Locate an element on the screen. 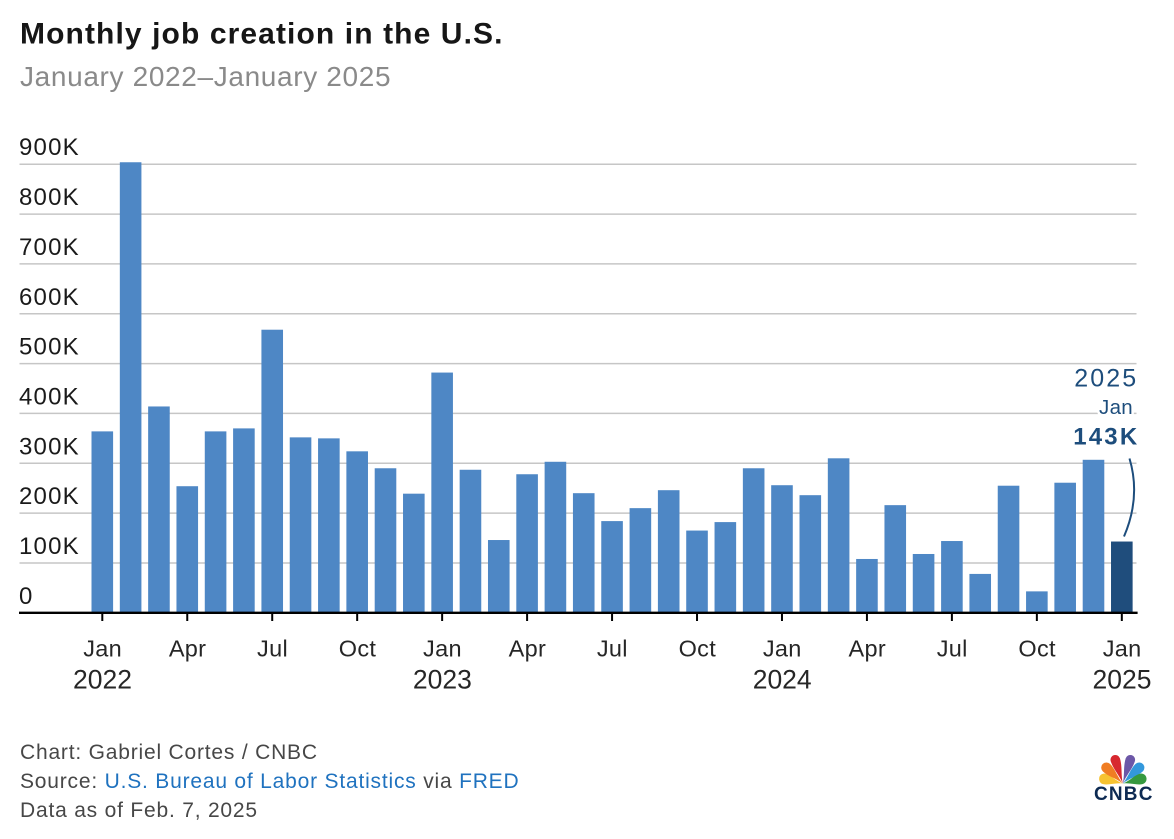  svg-text: Data as of Feb. 7, 2025 is located at coordinates (139, 810).